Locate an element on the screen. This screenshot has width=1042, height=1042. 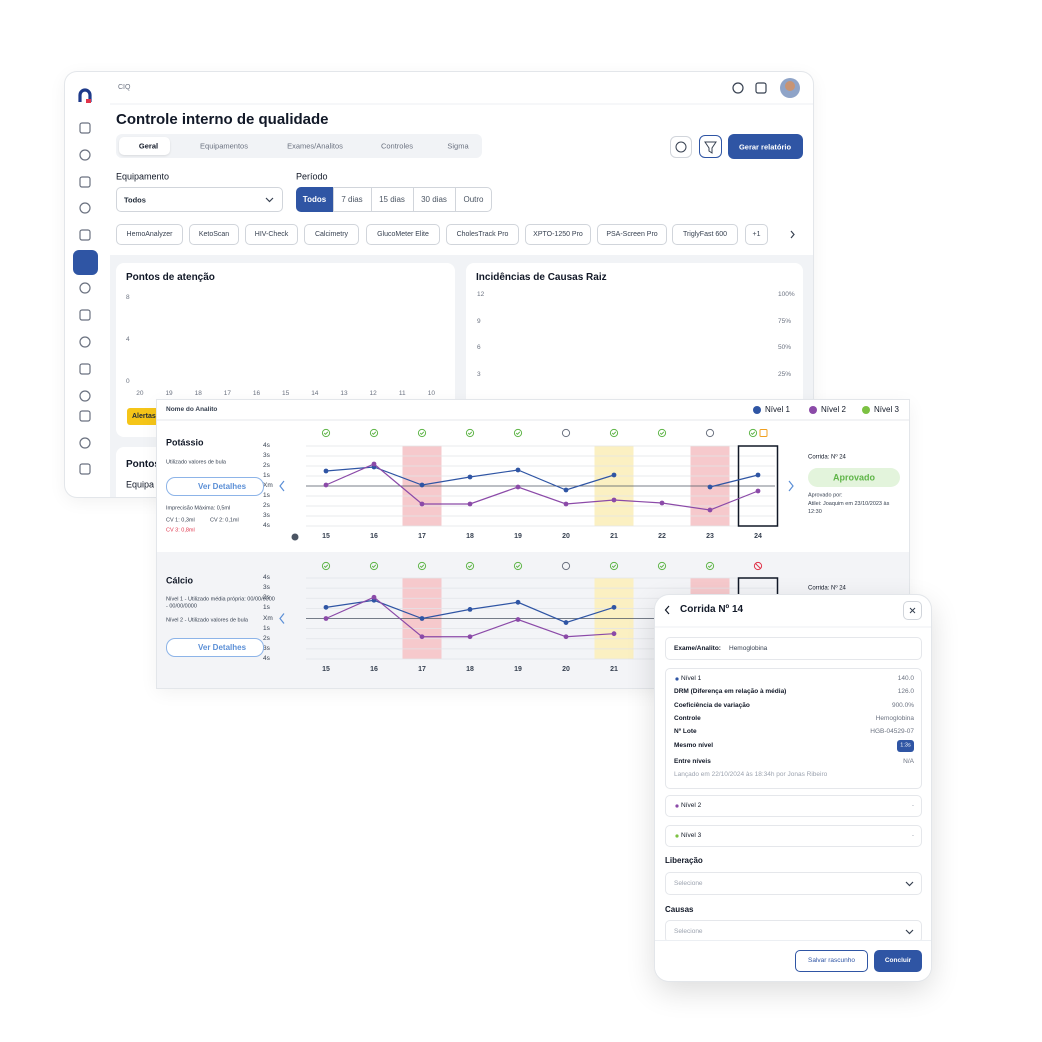
series-line is located at coordinates (542, 487).